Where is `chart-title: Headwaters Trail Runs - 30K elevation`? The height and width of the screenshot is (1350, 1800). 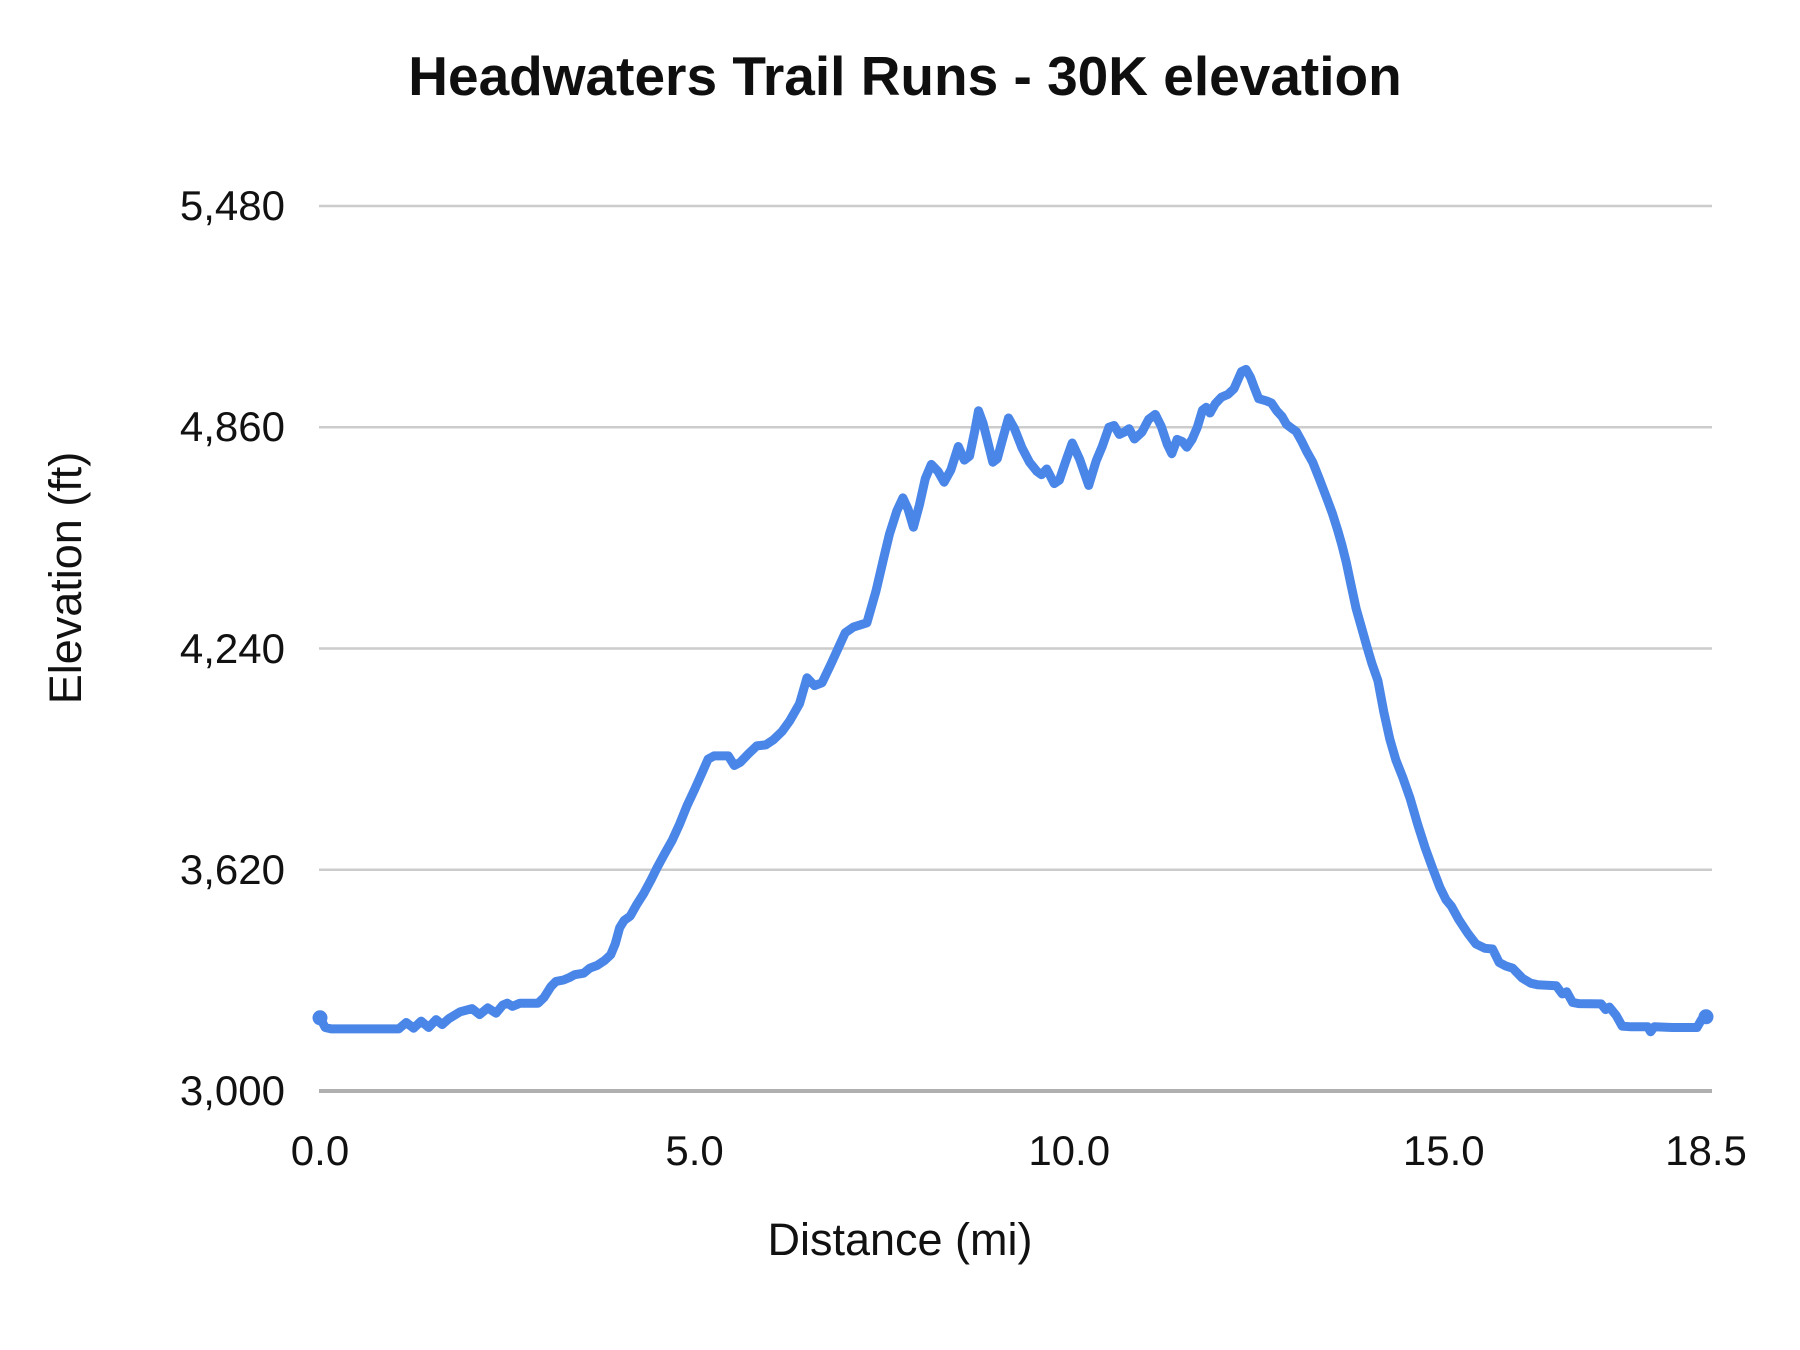
chart-title: Headwaters Trail Runs - 30K elevation is located at coordinates (905, 76).